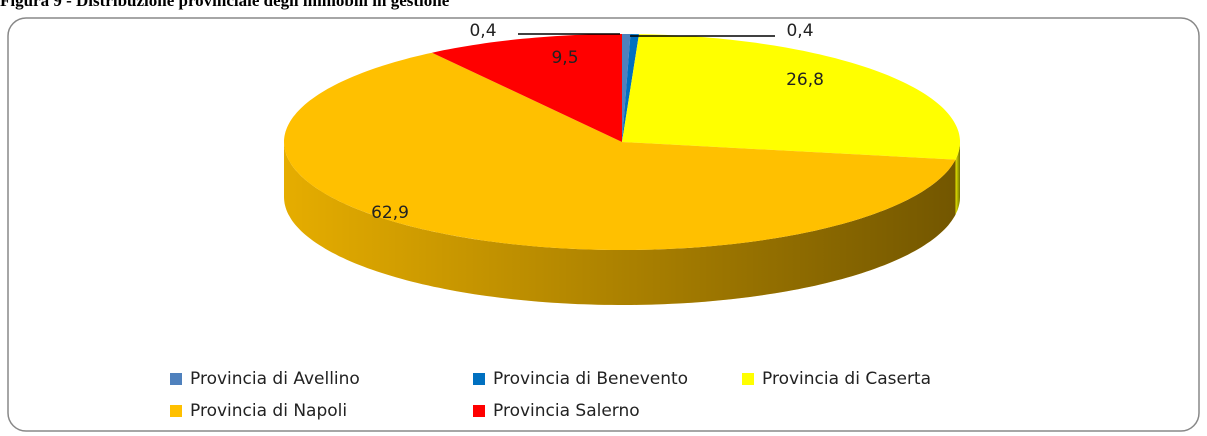  What do you see at coordinates (268, 411) in the screenshot?
I see `legend-label: Provincia di Napoli` at bounding box center [268, 411].